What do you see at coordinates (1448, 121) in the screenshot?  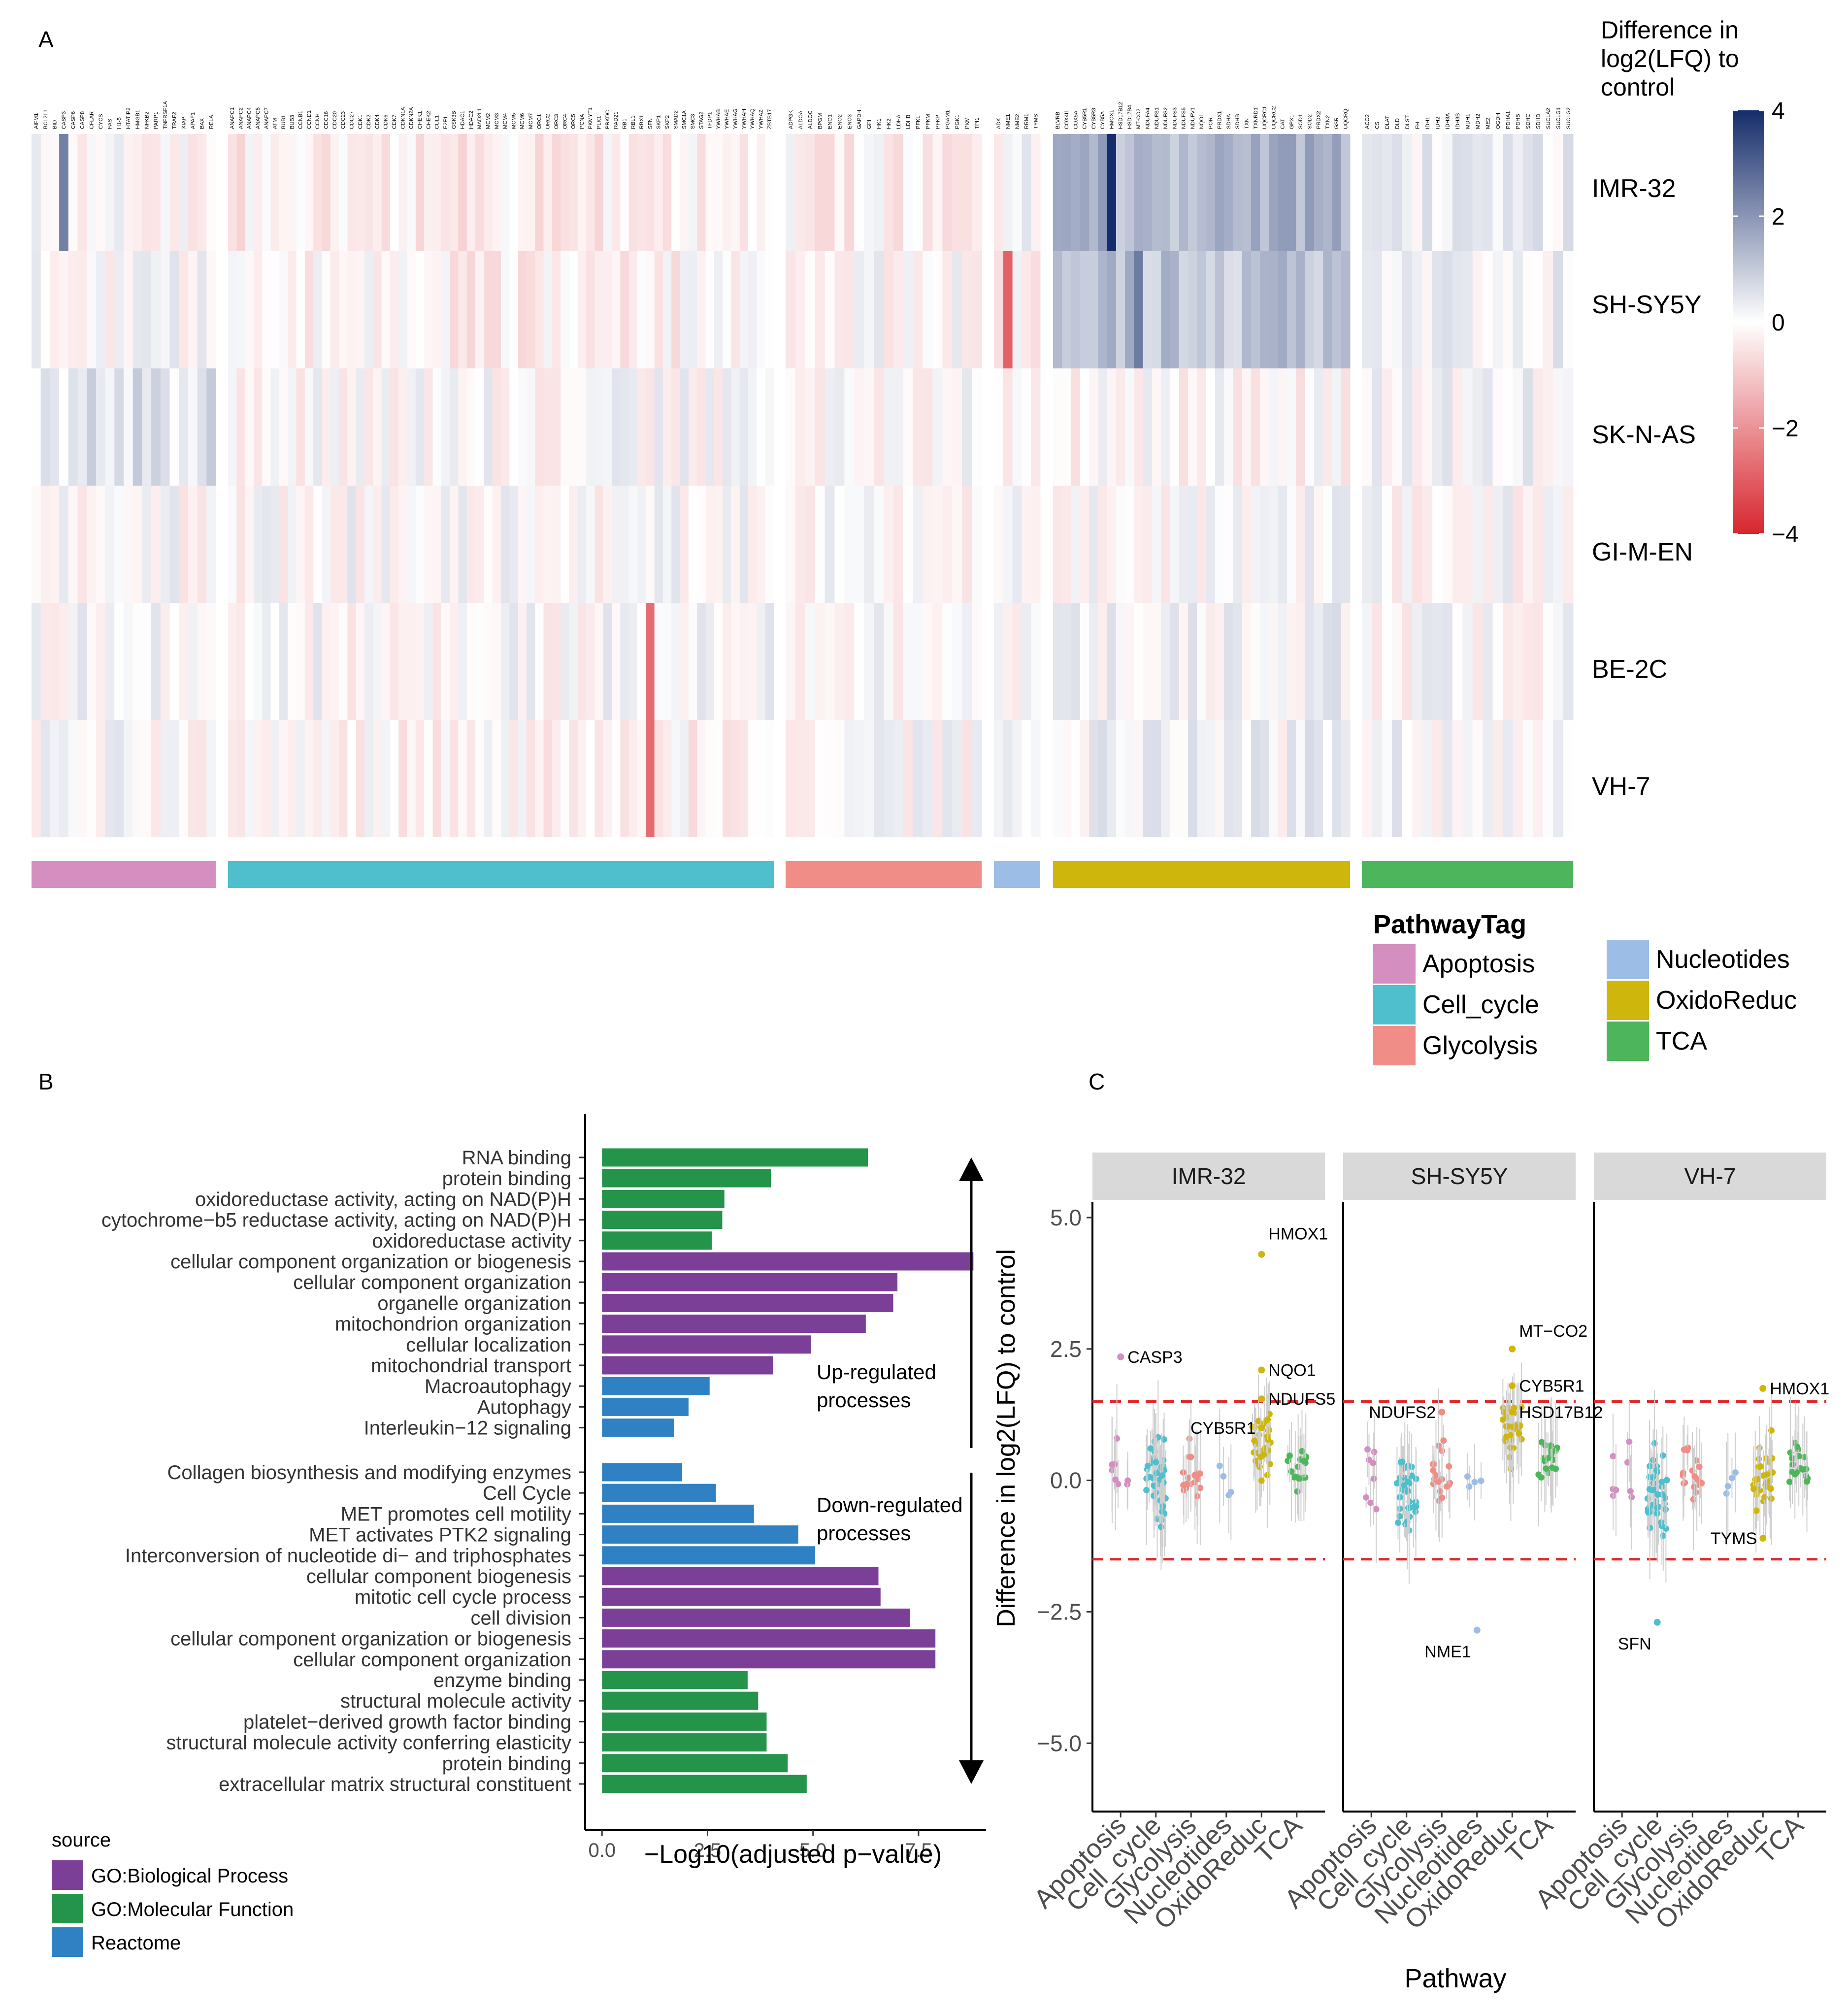 I see `heatmap-column-label: IDH3A` at bounding box center [1448, 121].